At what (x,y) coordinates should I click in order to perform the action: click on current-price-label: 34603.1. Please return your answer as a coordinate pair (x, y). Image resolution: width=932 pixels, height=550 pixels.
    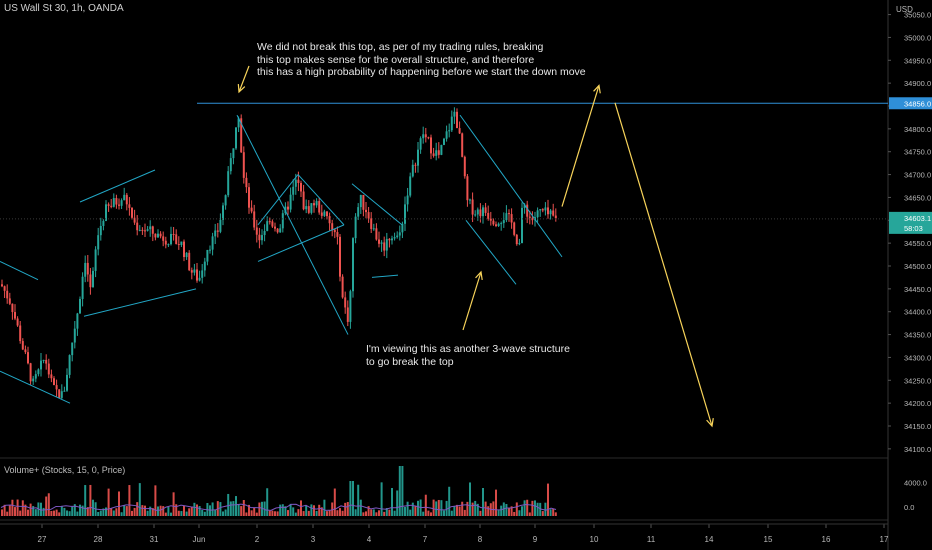
    Looking at the image, I should click on (917, 218).